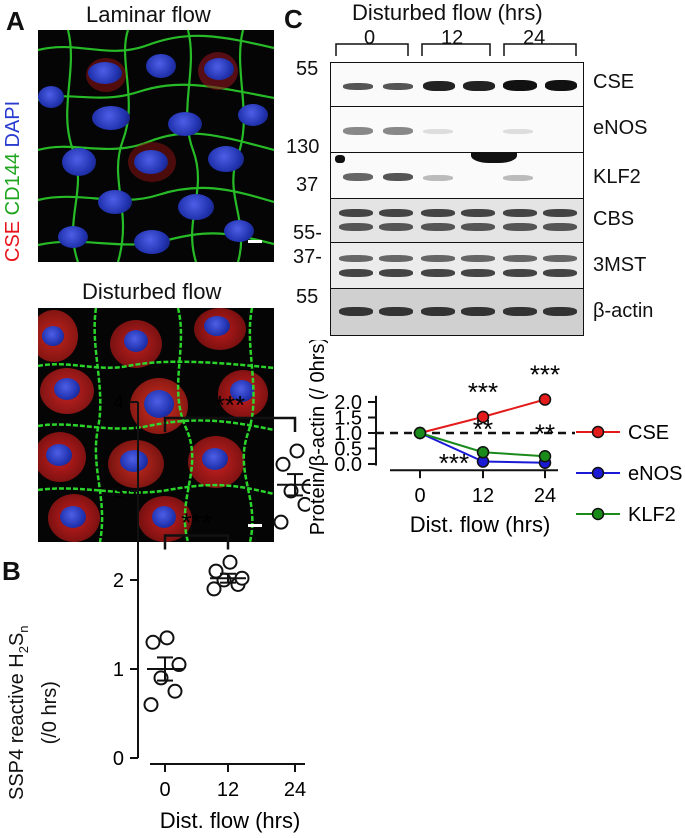  What do you see at coordinates (620, 128) in the screenshot?
I see `protein-label-enos: eNOS` at bounding box center [620, 128].